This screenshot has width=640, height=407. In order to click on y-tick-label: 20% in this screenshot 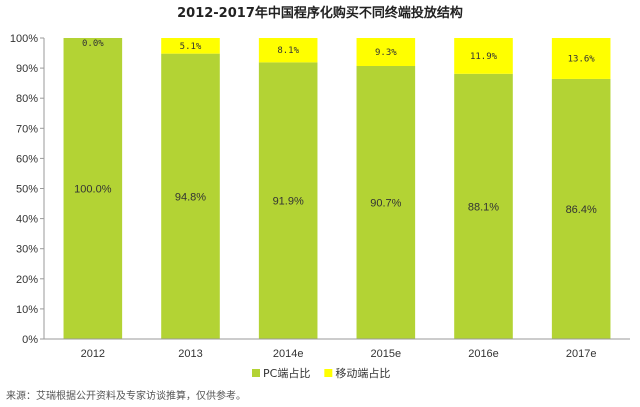, I will do `click(27, 280)`.